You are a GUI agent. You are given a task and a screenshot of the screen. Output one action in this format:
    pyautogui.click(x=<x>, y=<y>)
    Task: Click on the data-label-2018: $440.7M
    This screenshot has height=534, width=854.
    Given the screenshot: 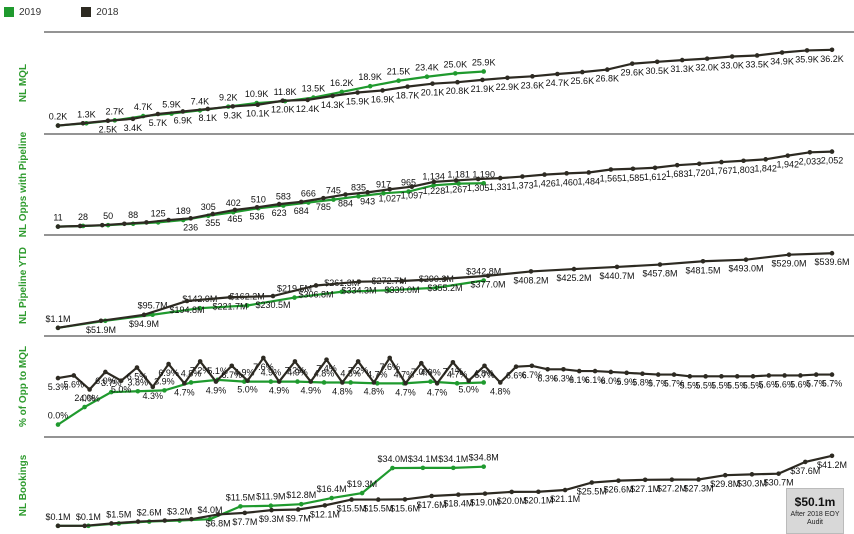 What is the action you would take?
    pyautogui.click(x=616, y=276)
    